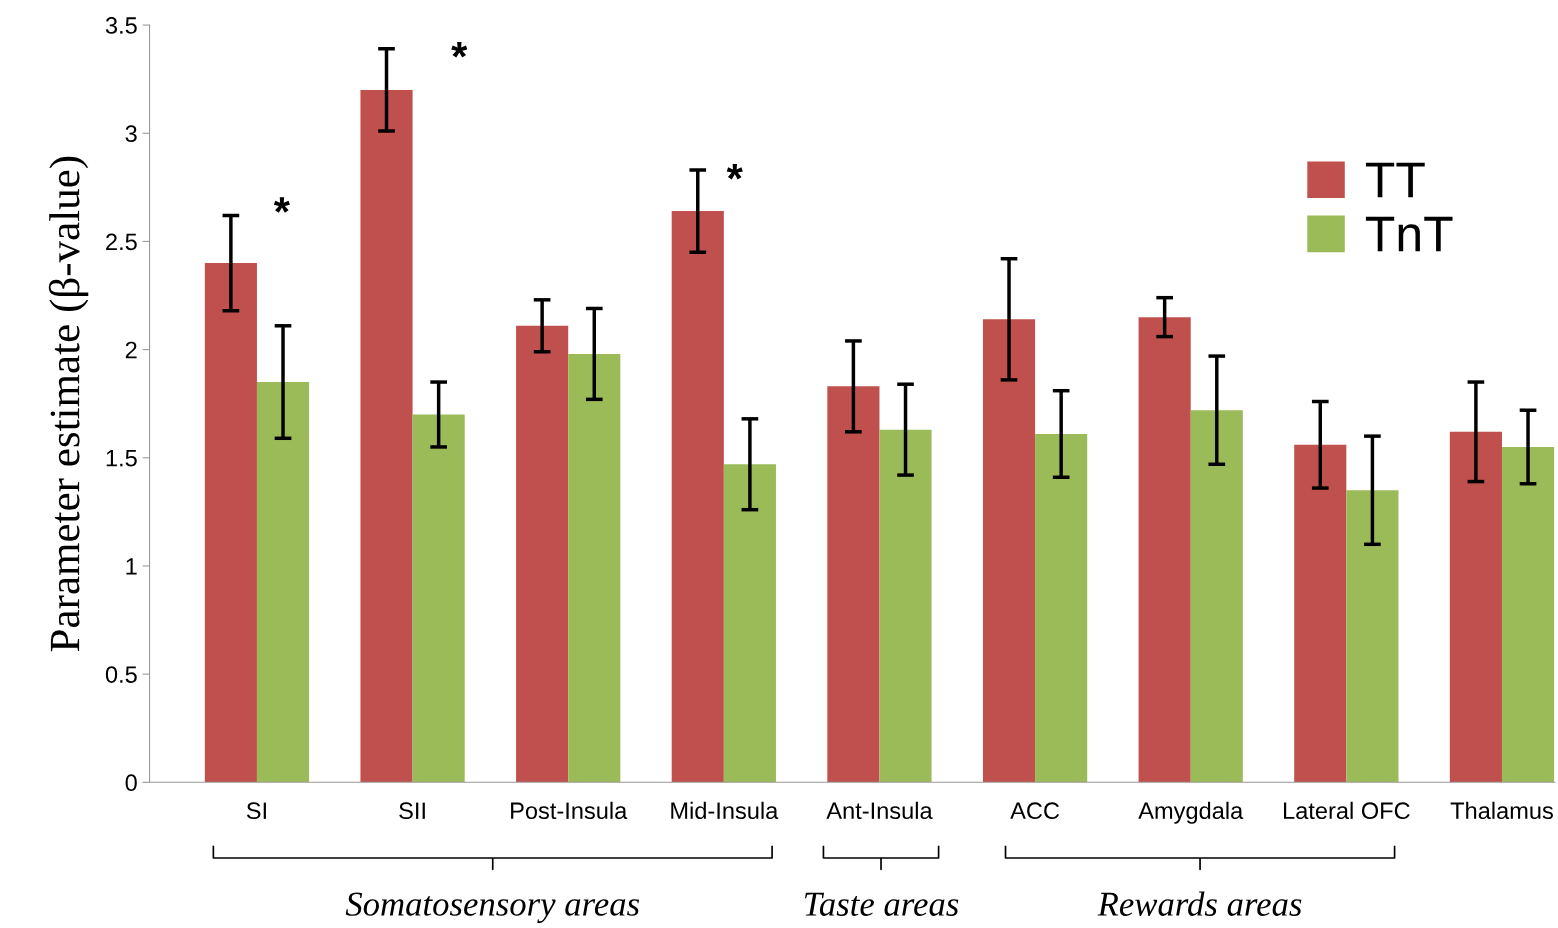  I want to click on y-tick-label: 2, so click(131, 350).